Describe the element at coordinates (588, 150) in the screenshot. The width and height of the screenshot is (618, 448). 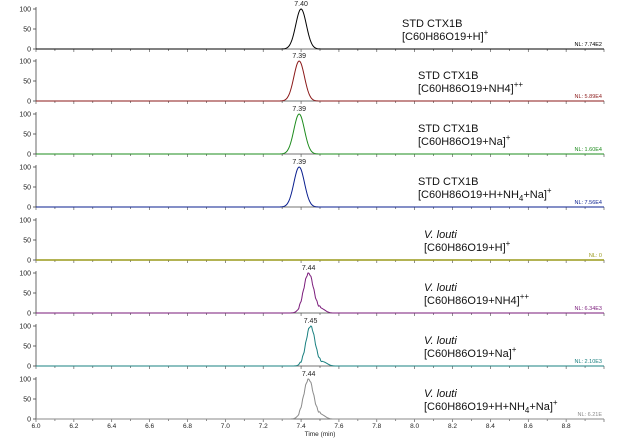
I see `nl-label: NL: 1.60E4` at that location.